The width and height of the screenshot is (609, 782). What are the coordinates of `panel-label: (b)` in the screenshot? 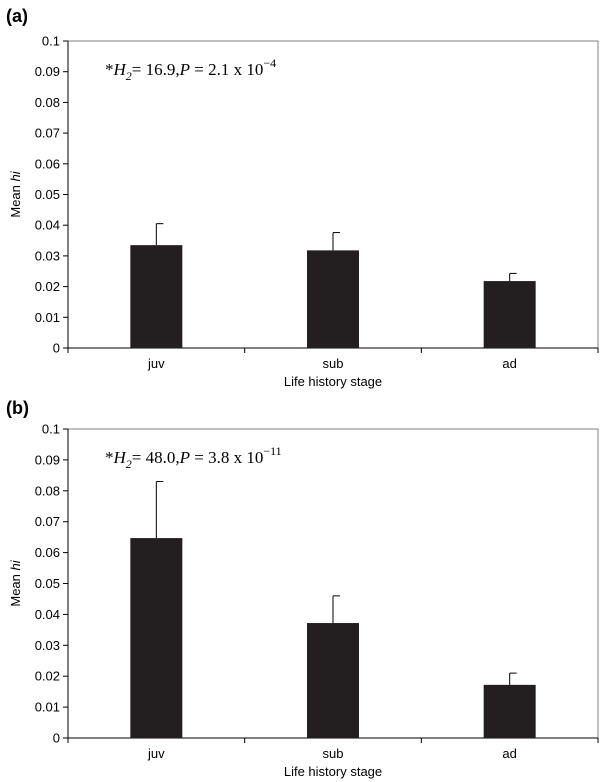 It's located at (17, 408).